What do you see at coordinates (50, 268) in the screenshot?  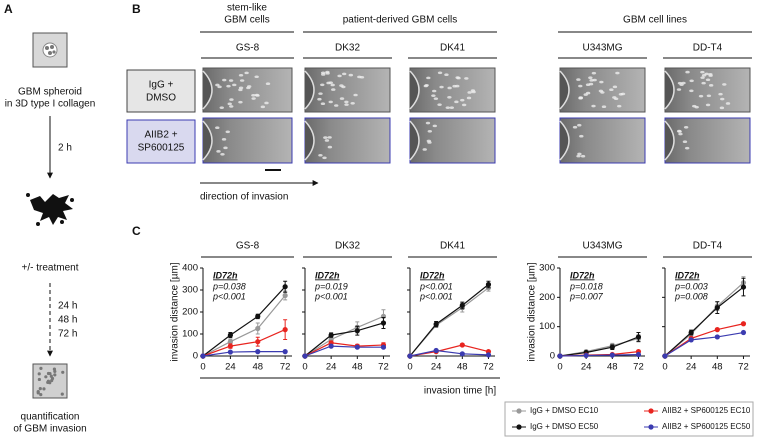 I see `caption: +/- treatment` at bounding box center [50, 268].